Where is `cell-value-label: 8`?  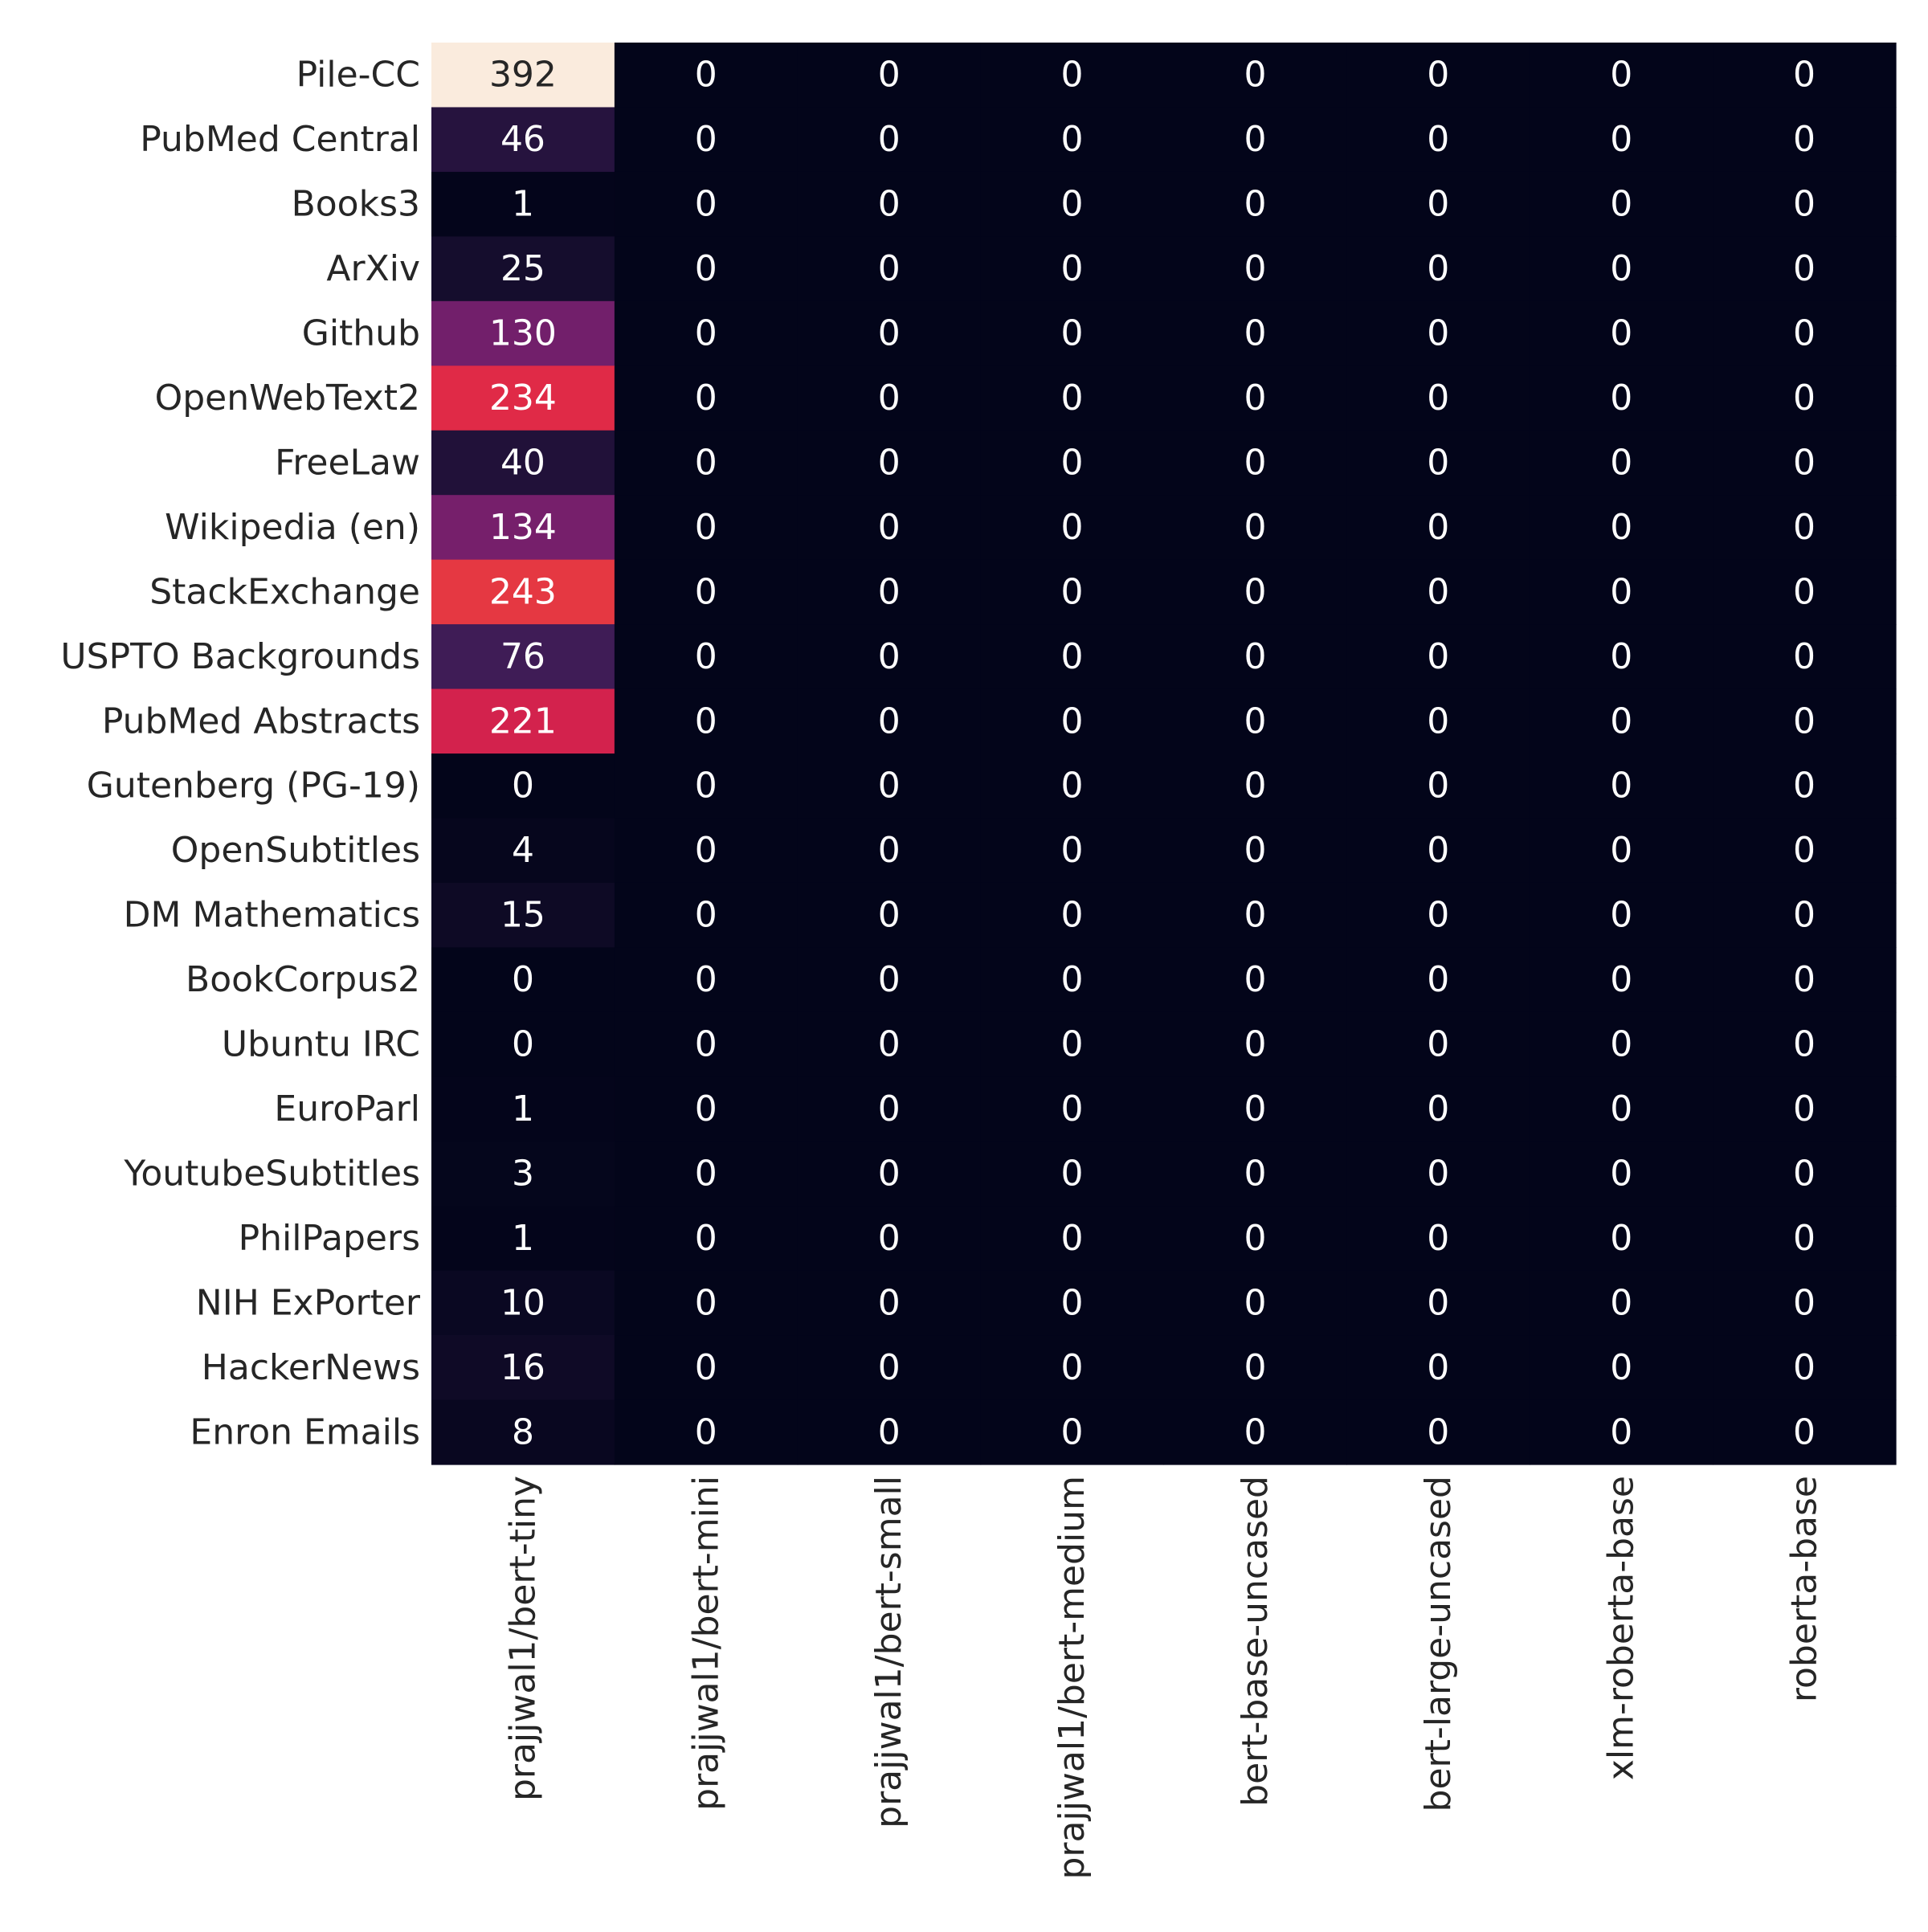 cell-value-label: 8 is located at coordinates (523, 1432).